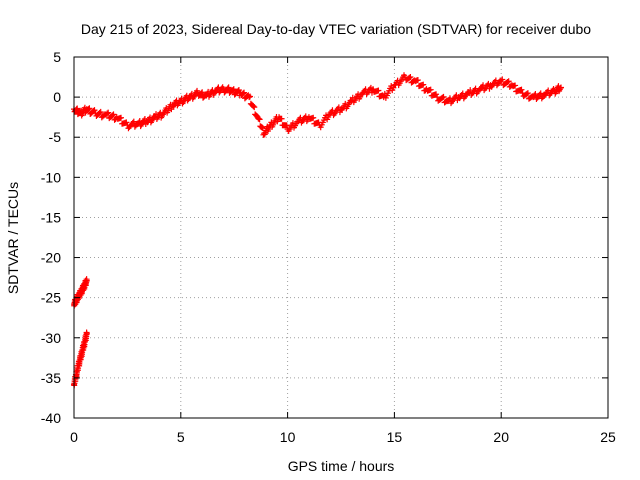  Describe the element at coordinates (395, 437) in the screenshot. I see `x-tick-label: 15` at that location.